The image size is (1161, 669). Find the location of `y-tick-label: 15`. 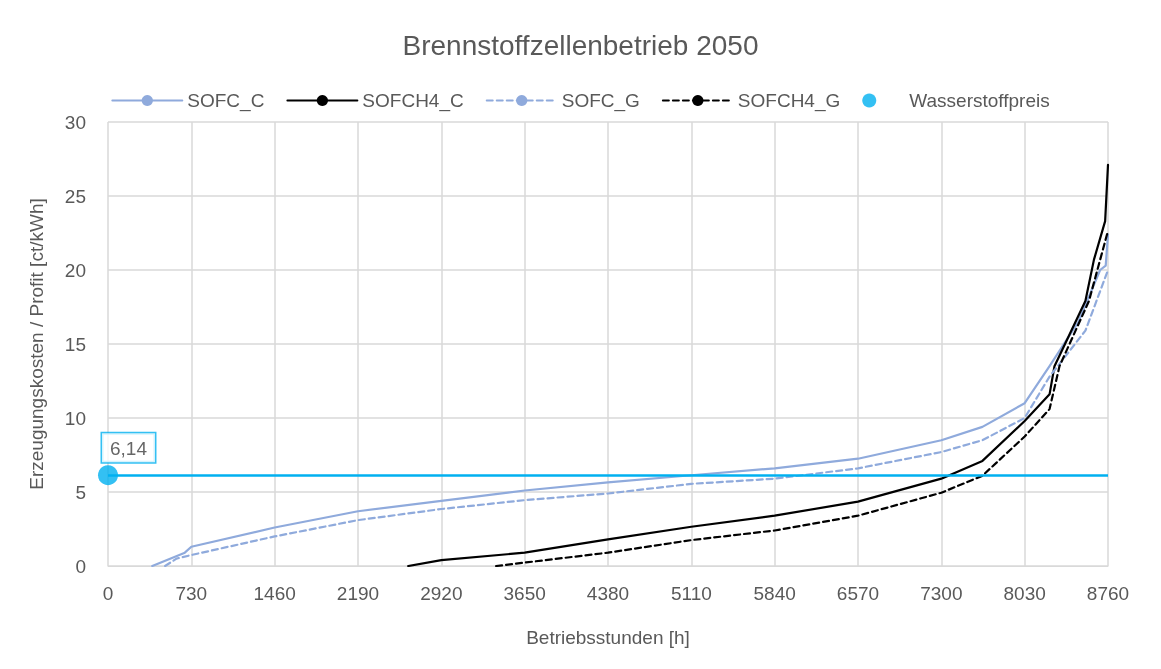

y-tick-label: 15 is located at coordinates (75, 344).